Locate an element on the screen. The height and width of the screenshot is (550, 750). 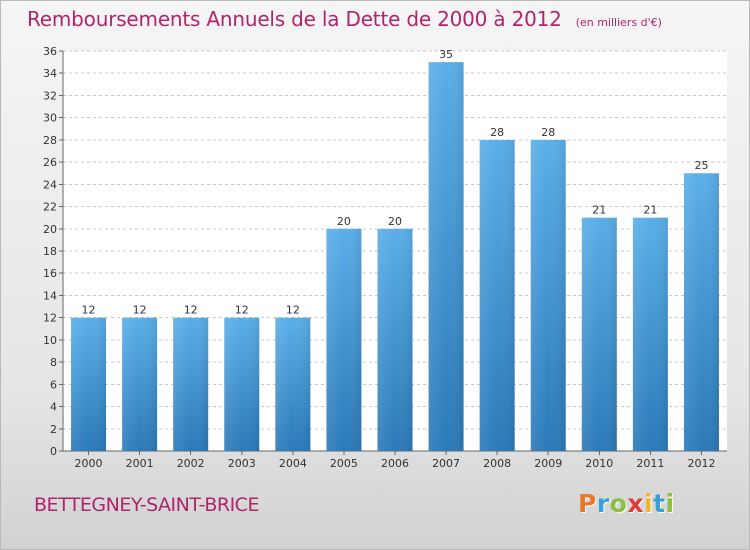
y-tick-label: 18 is located at coordinates (50, 251).